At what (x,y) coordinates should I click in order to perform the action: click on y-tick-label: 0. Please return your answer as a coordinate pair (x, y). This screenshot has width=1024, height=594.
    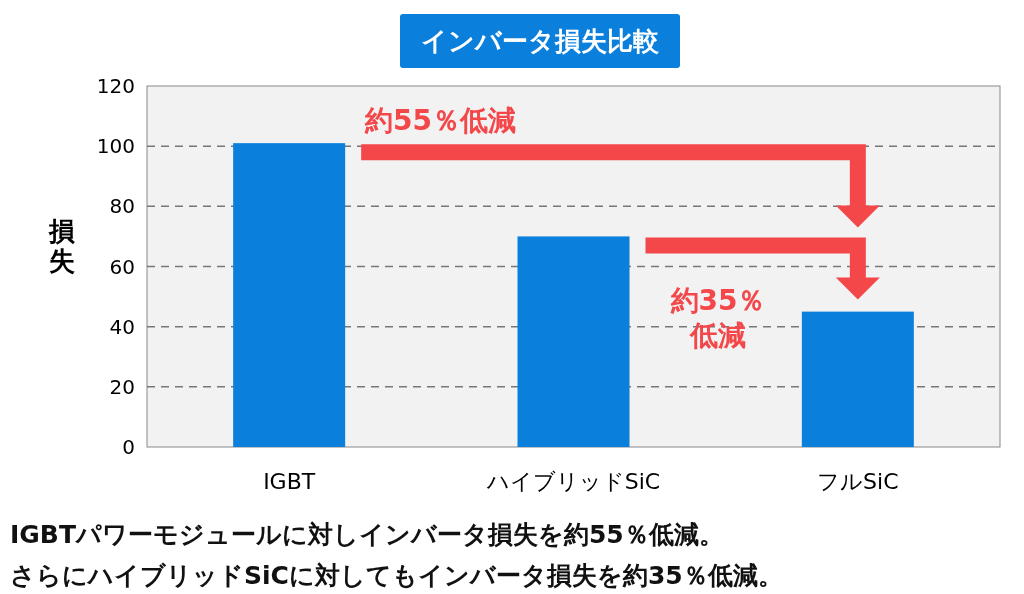
    Looking at the image, I should click on (128, 447).